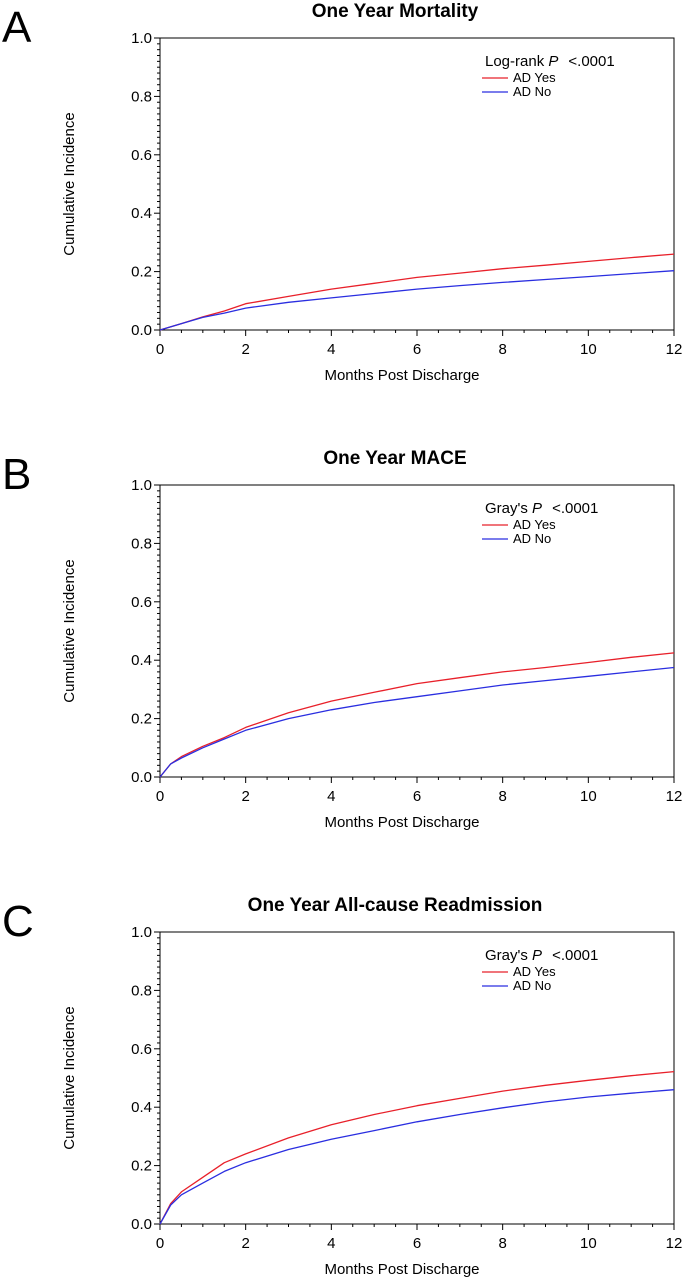  What do you see at coordinates (16, 474) in the screenshot?
I see `panel-letter: B` at bounding box center [16, 474].